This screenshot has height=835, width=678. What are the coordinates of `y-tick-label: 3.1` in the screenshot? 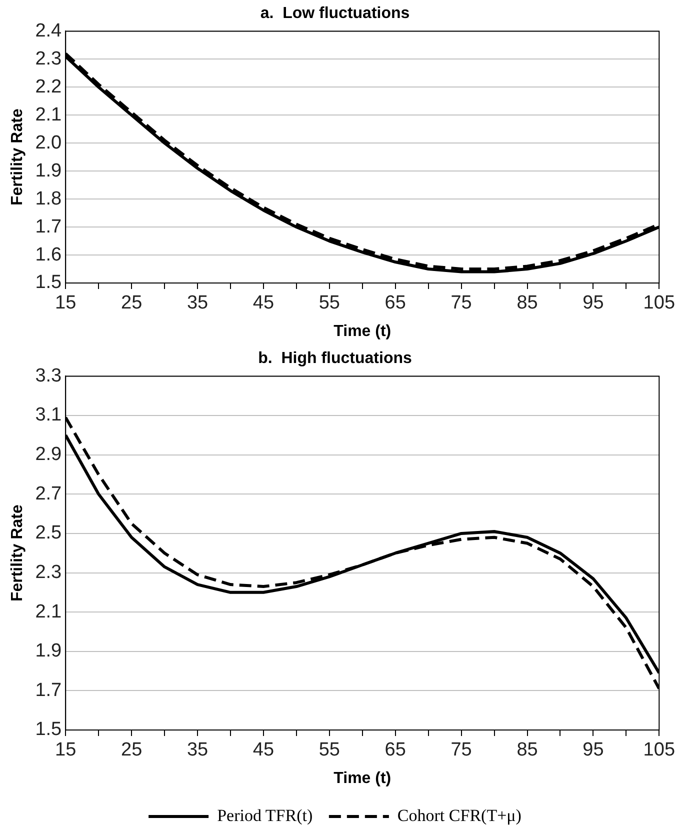 It's located at (48, 415).